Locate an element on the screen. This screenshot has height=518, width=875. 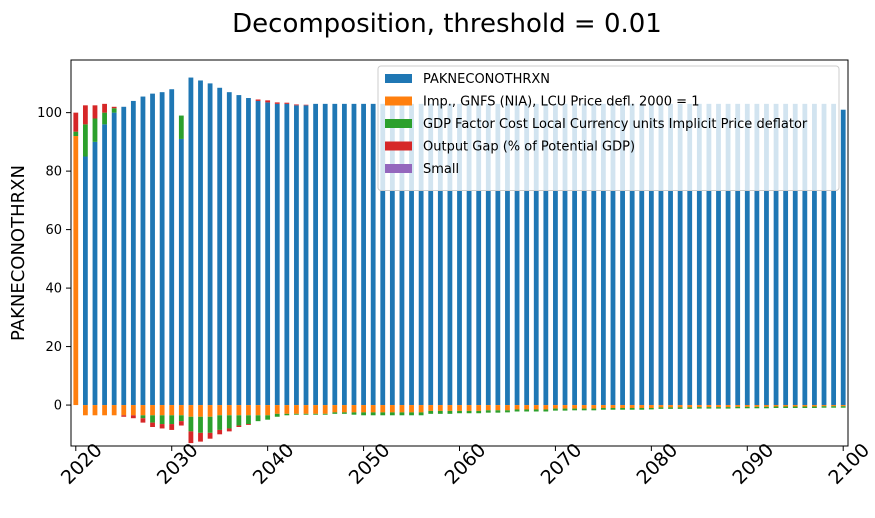
bar-series-1-neg-2038 is located at coordinates (248, 410).